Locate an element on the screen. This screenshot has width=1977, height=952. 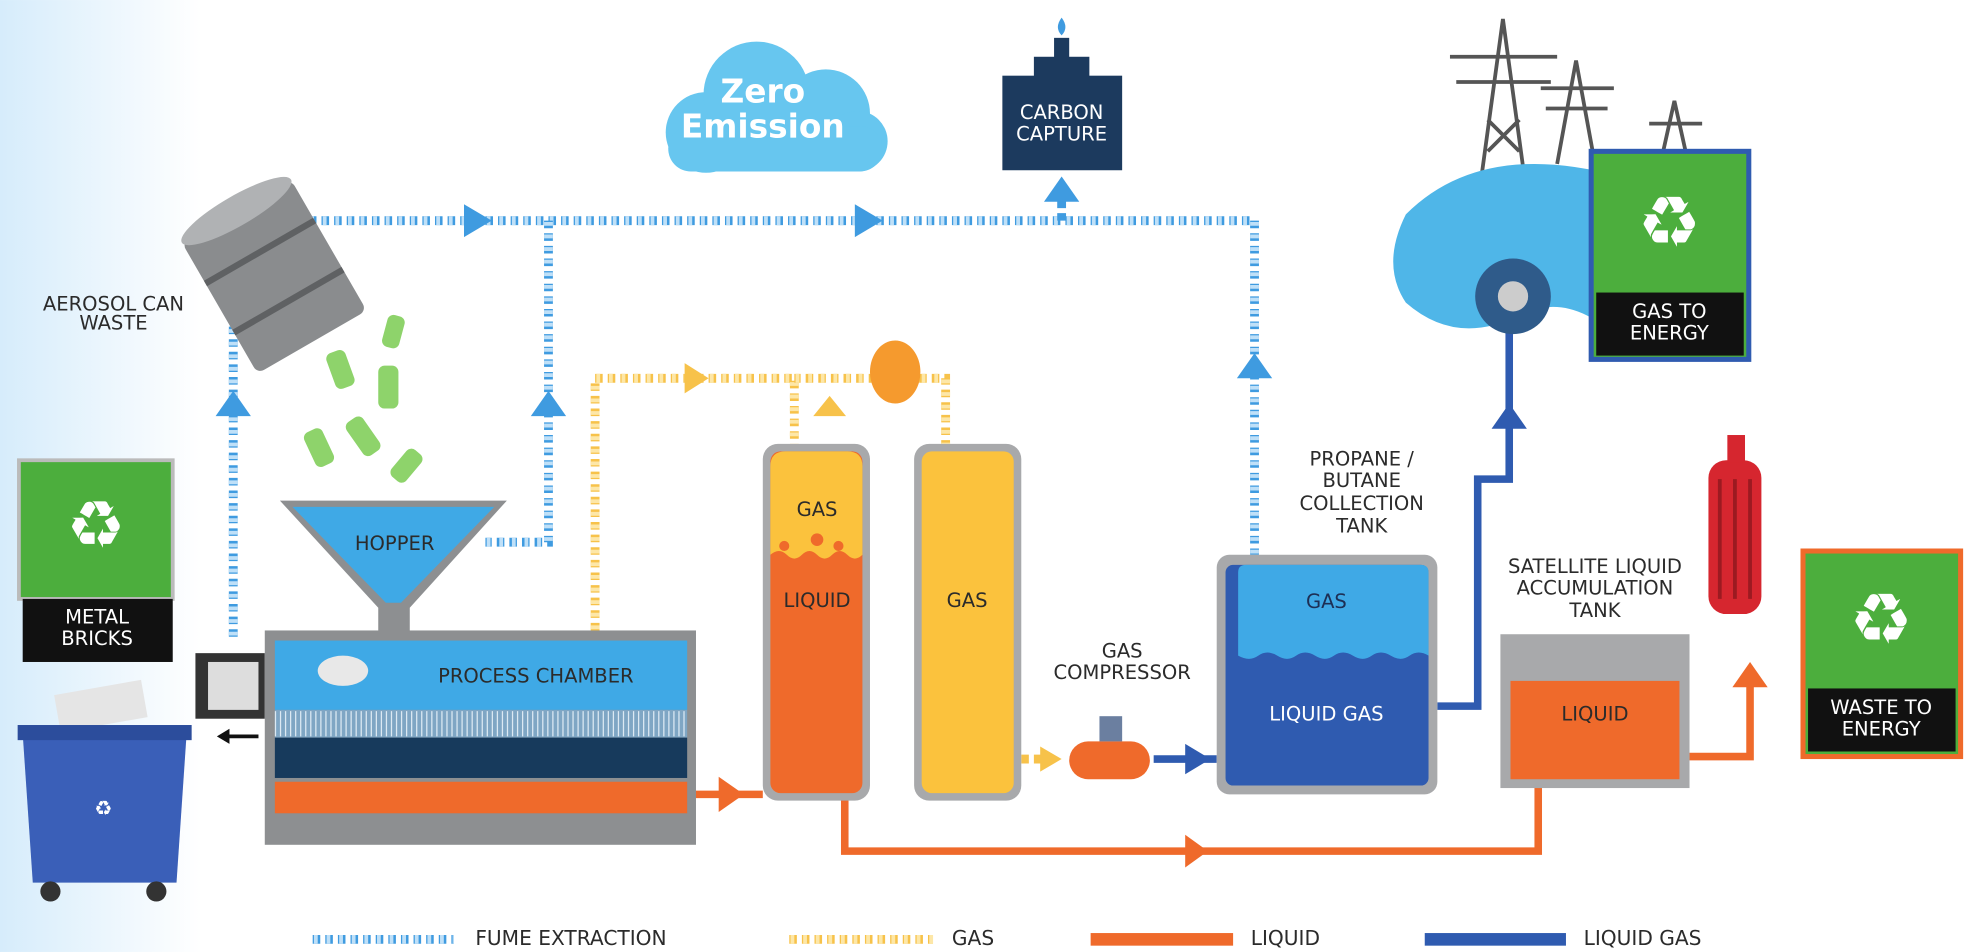
process-chamber: PROCESS CHAMBER is located at coordinates (480, 737).